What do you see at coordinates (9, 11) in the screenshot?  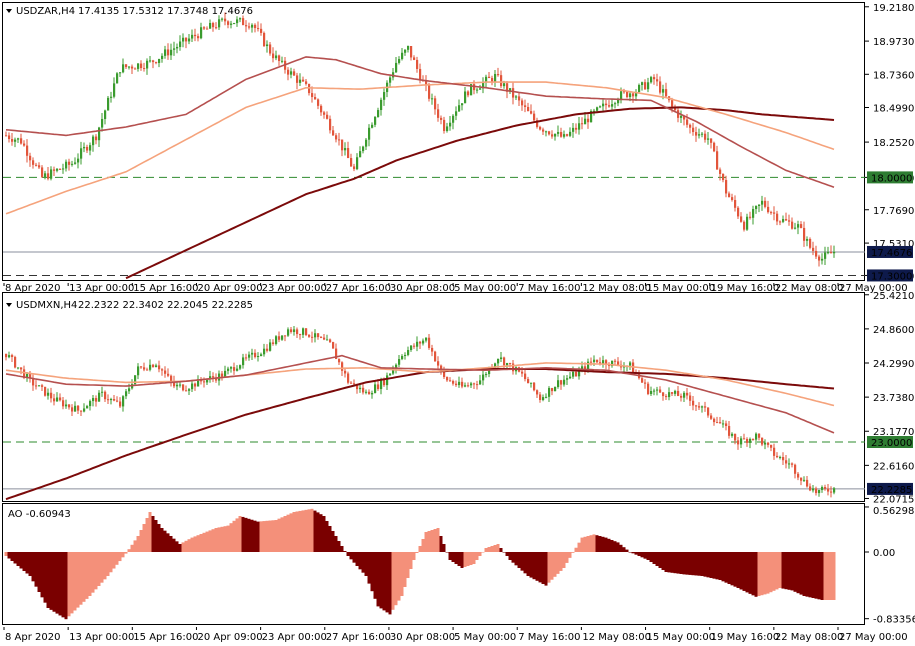 I see `usdzar-collapse-icon` at bounding box center [9, 11].